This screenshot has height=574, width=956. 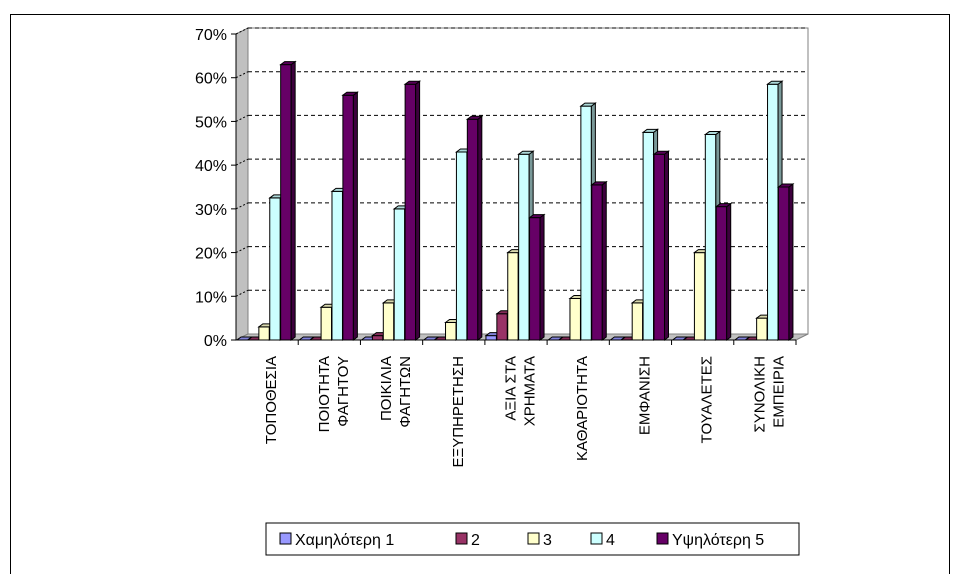 I want to click on category-label: ΕΞΥΠΗΡΕΤΗΣΗ, so click(x=458, y=412).